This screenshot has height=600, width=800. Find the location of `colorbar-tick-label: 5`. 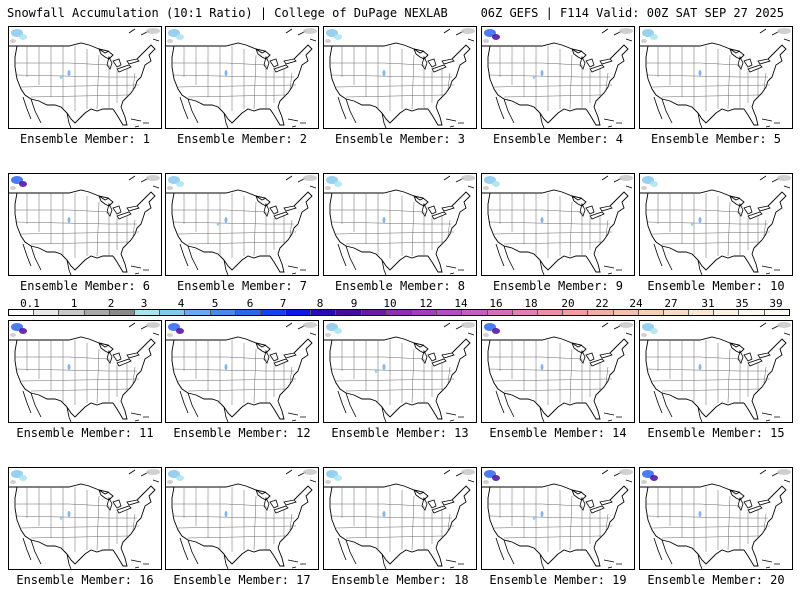

colorbar-tick-label: 5 is located at coordinates (215, 303).